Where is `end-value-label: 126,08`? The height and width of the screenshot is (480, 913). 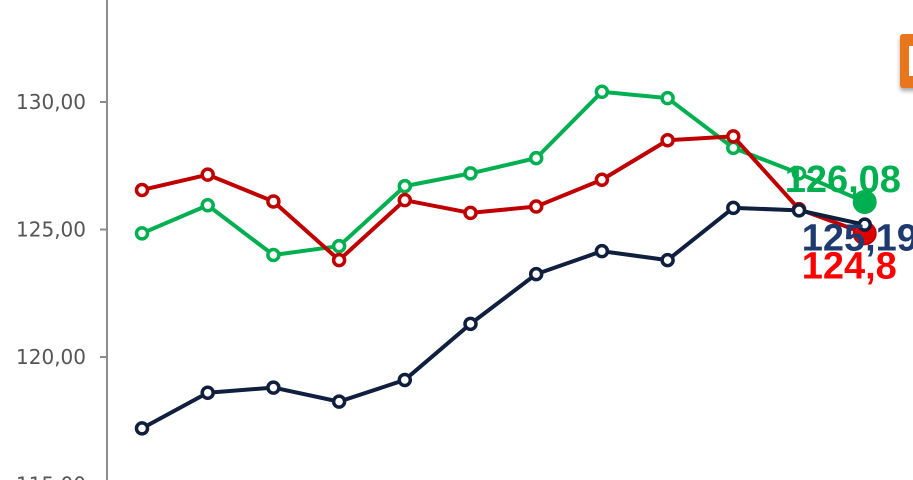
end-value-label: 126,08 is located at coordinates (843, 180).